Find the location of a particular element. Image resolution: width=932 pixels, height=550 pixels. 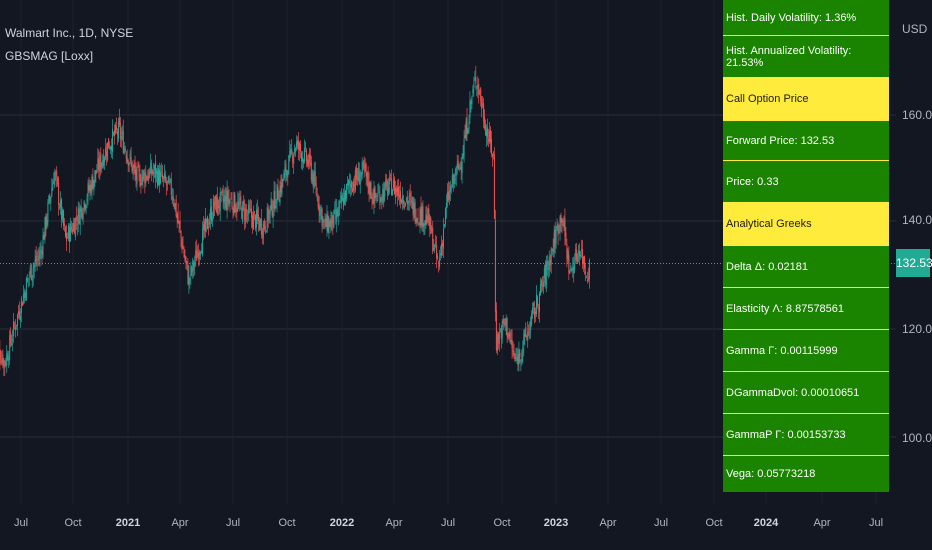

table-cell: Price: 0.33 is located at coordinates (806, 181).